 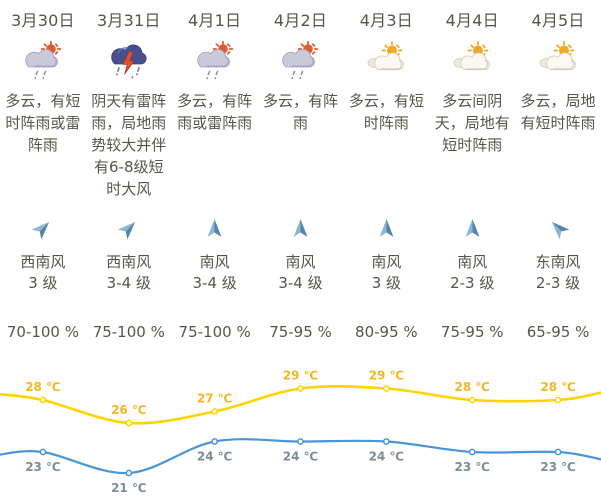 What do you see at coordinates (129, 62) in the screenshot?
I see `thunderstorm-icon` at bounding box center [129, 62].